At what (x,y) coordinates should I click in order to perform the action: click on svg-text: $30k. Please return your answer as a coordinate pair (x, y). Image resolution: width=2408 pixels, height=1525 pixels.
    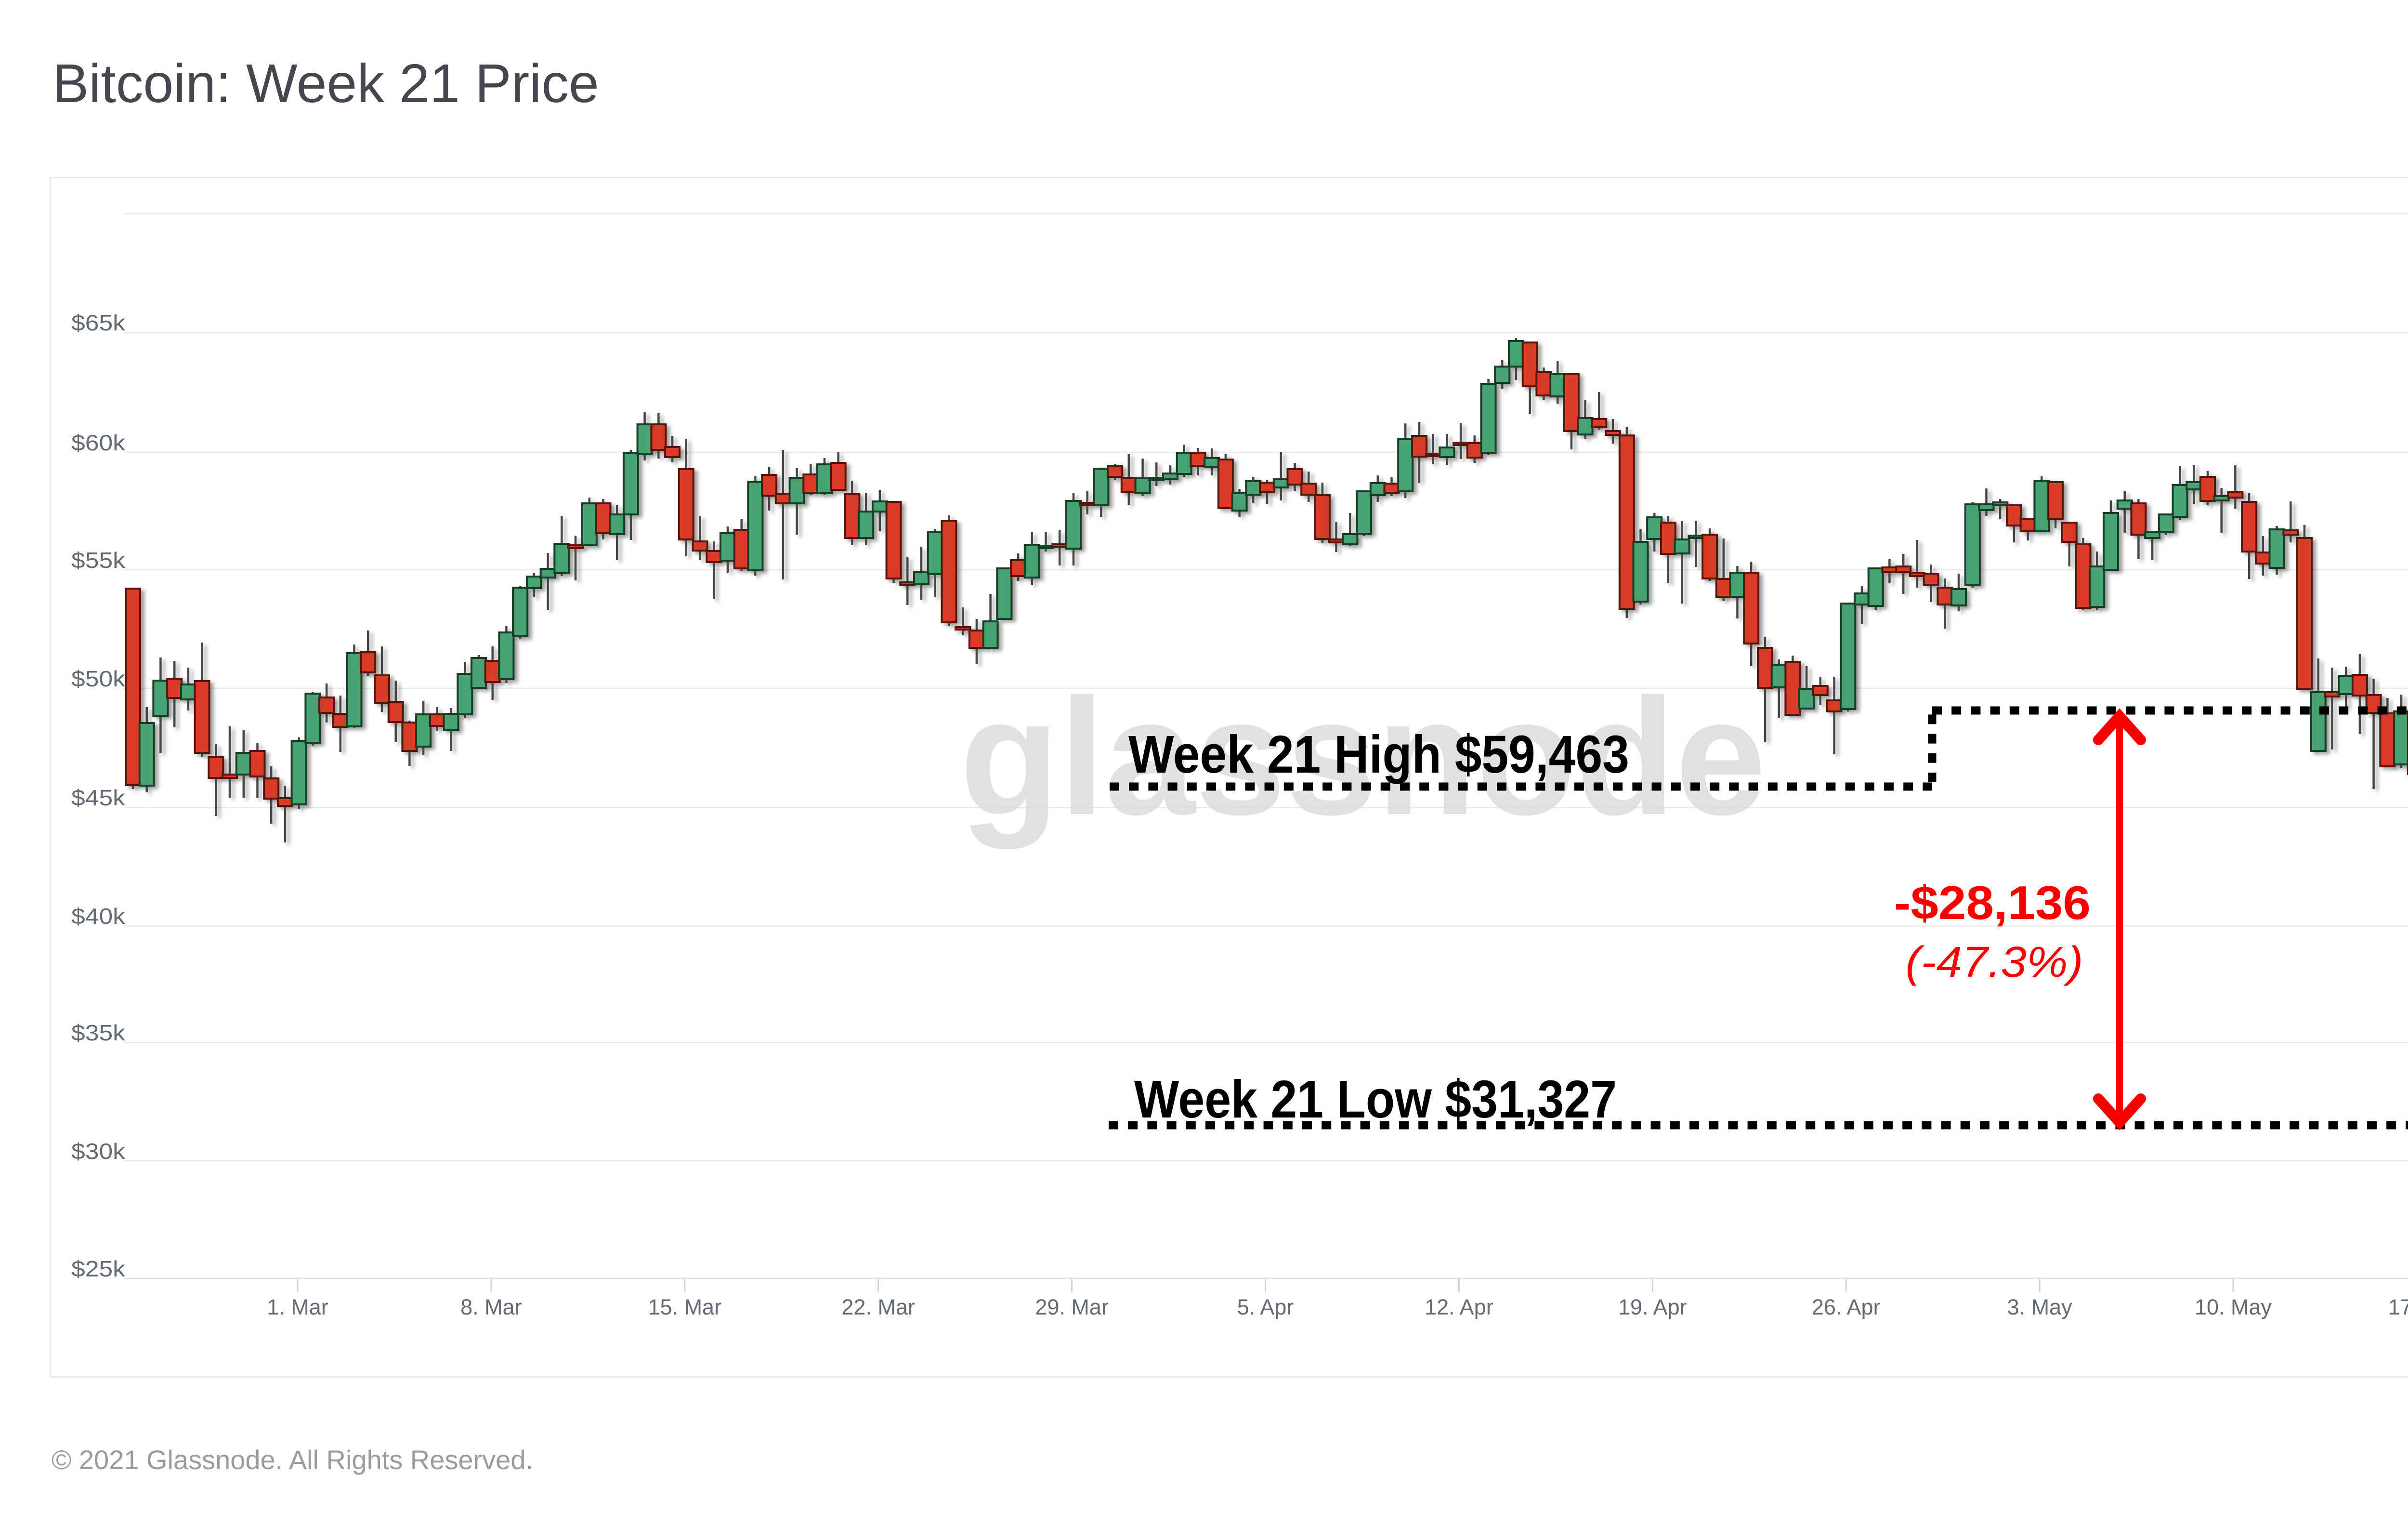
    Looking at the image, I should click on (98, 1152).